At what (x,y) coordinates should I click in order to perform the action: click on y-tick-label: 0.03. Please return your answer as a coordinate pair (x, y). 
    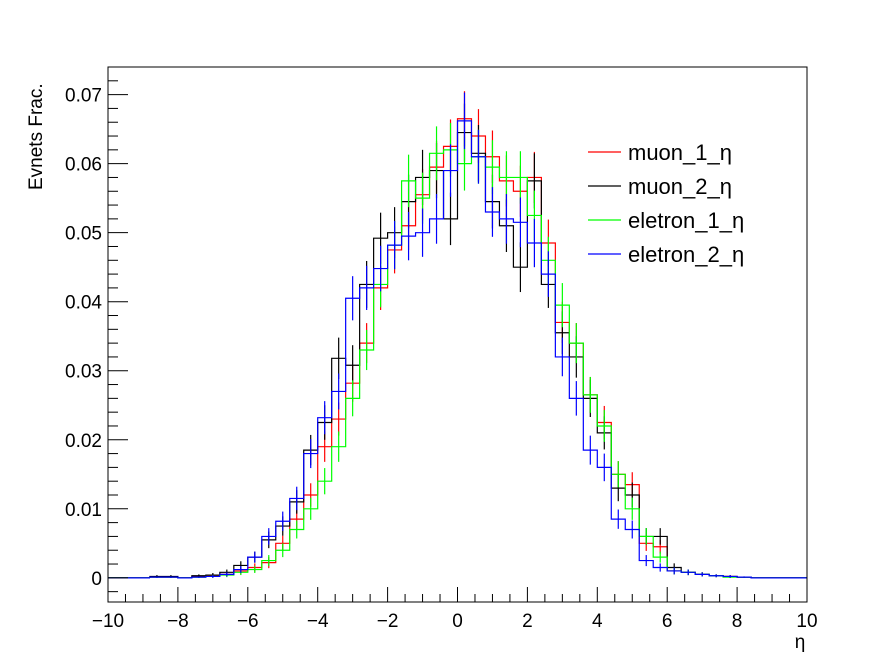
    Looking at the image, I should click on (83, 372).